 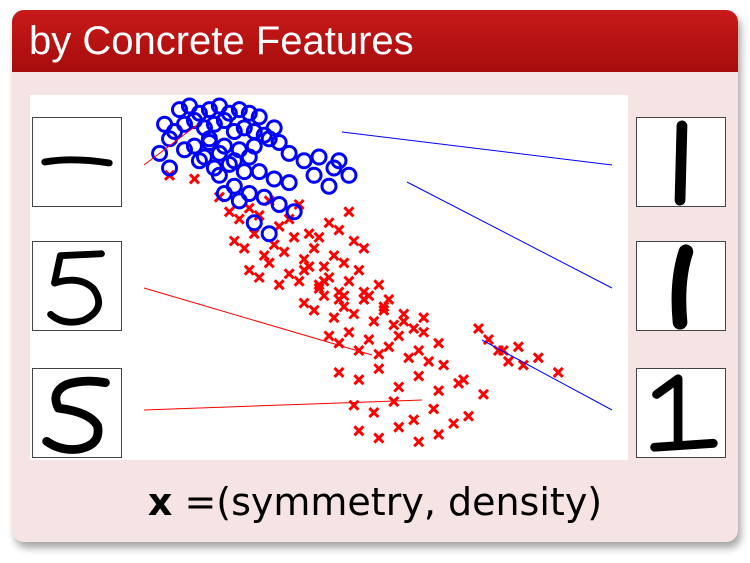 What do you see at coordinates (194, 502) in the screenshot?
I see `formula-equals: =` at bounding box center [194, 502].